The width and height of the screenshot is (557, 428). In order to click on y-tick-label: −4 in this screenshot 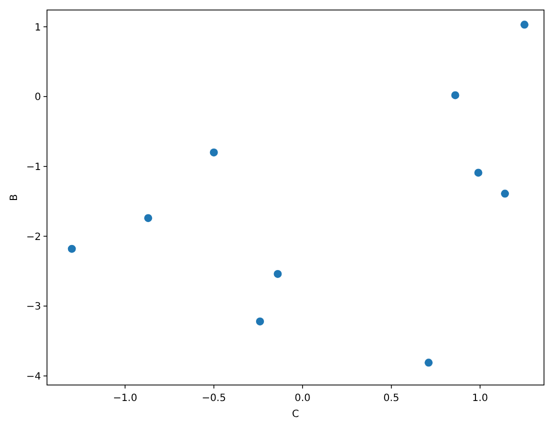, I will do `click(33, 376)`.